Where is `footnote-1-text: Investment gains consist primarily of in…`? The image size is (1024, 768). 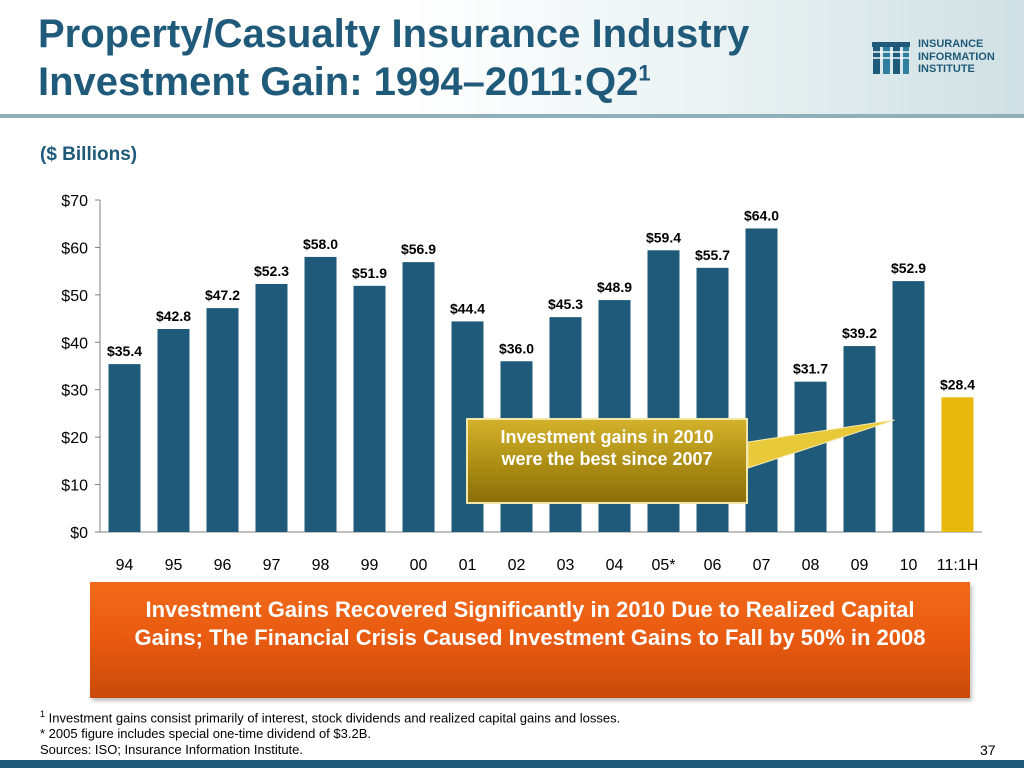 footnote-1-text: Investment gains consist primarily of in… is located at coordinates (334, 718).